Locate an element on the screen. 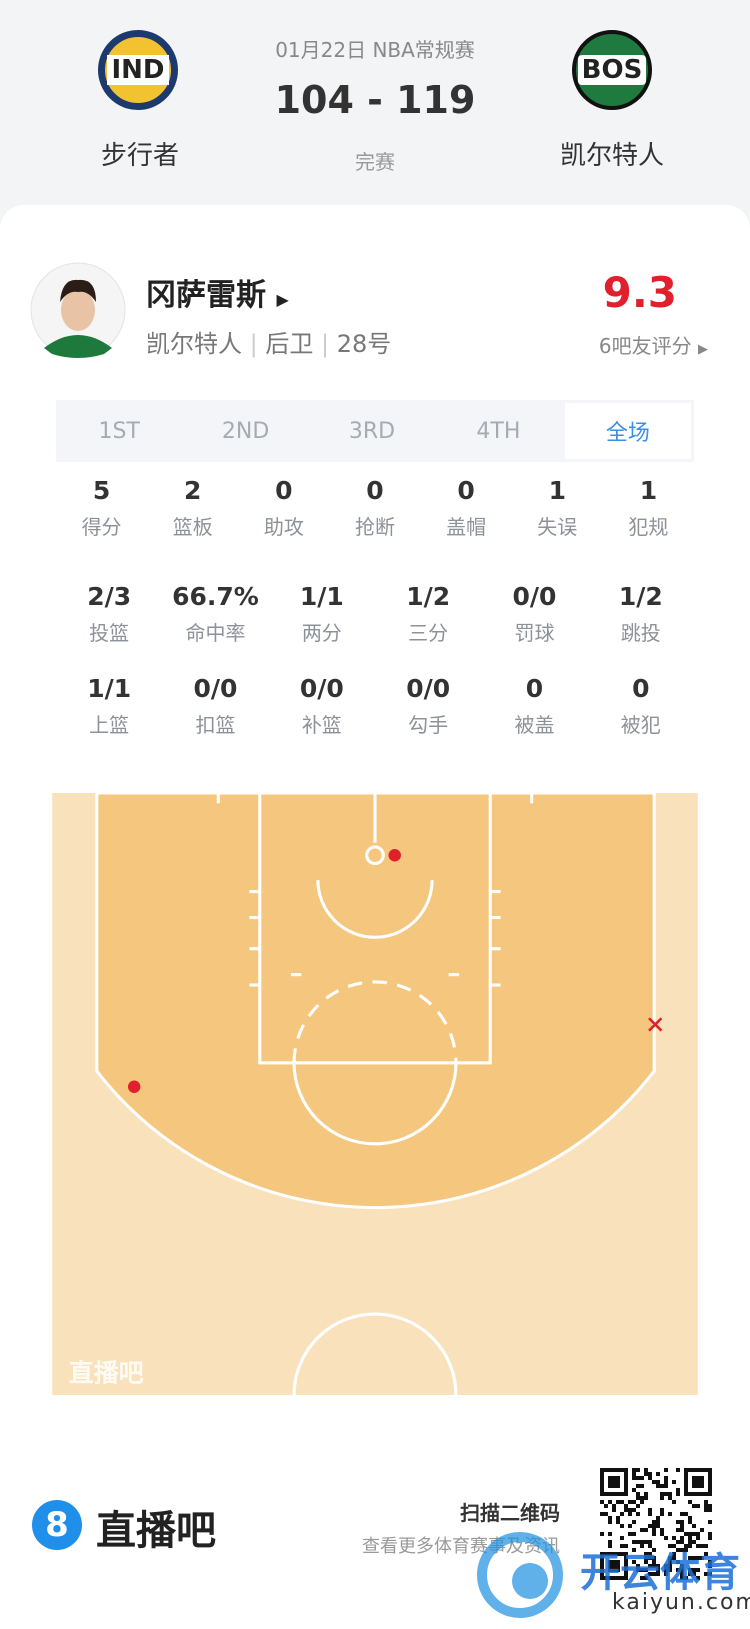 This screenshot has height=1629, width=750. brand-mark: 8 is located at coordinates (57, 1525).